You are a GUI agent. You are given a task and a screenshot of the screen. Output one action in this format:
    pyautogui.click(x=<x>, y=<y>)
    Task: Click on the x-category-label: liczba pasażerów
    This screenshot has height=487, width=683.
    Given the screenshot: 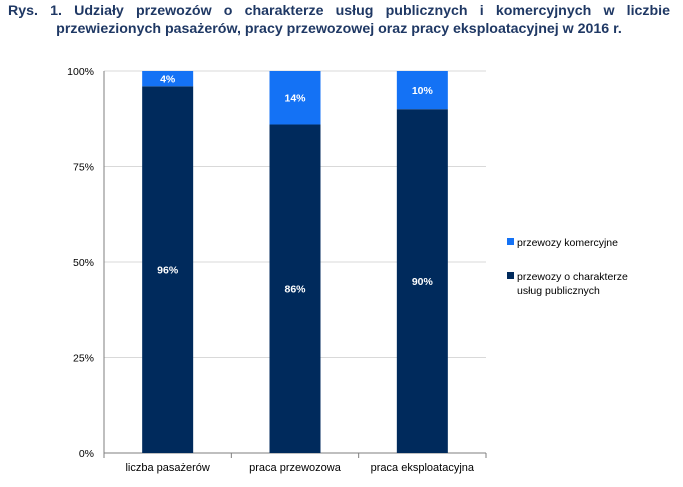 What is the action you would take?
    pyautogui.click(x=167, y=468)
    